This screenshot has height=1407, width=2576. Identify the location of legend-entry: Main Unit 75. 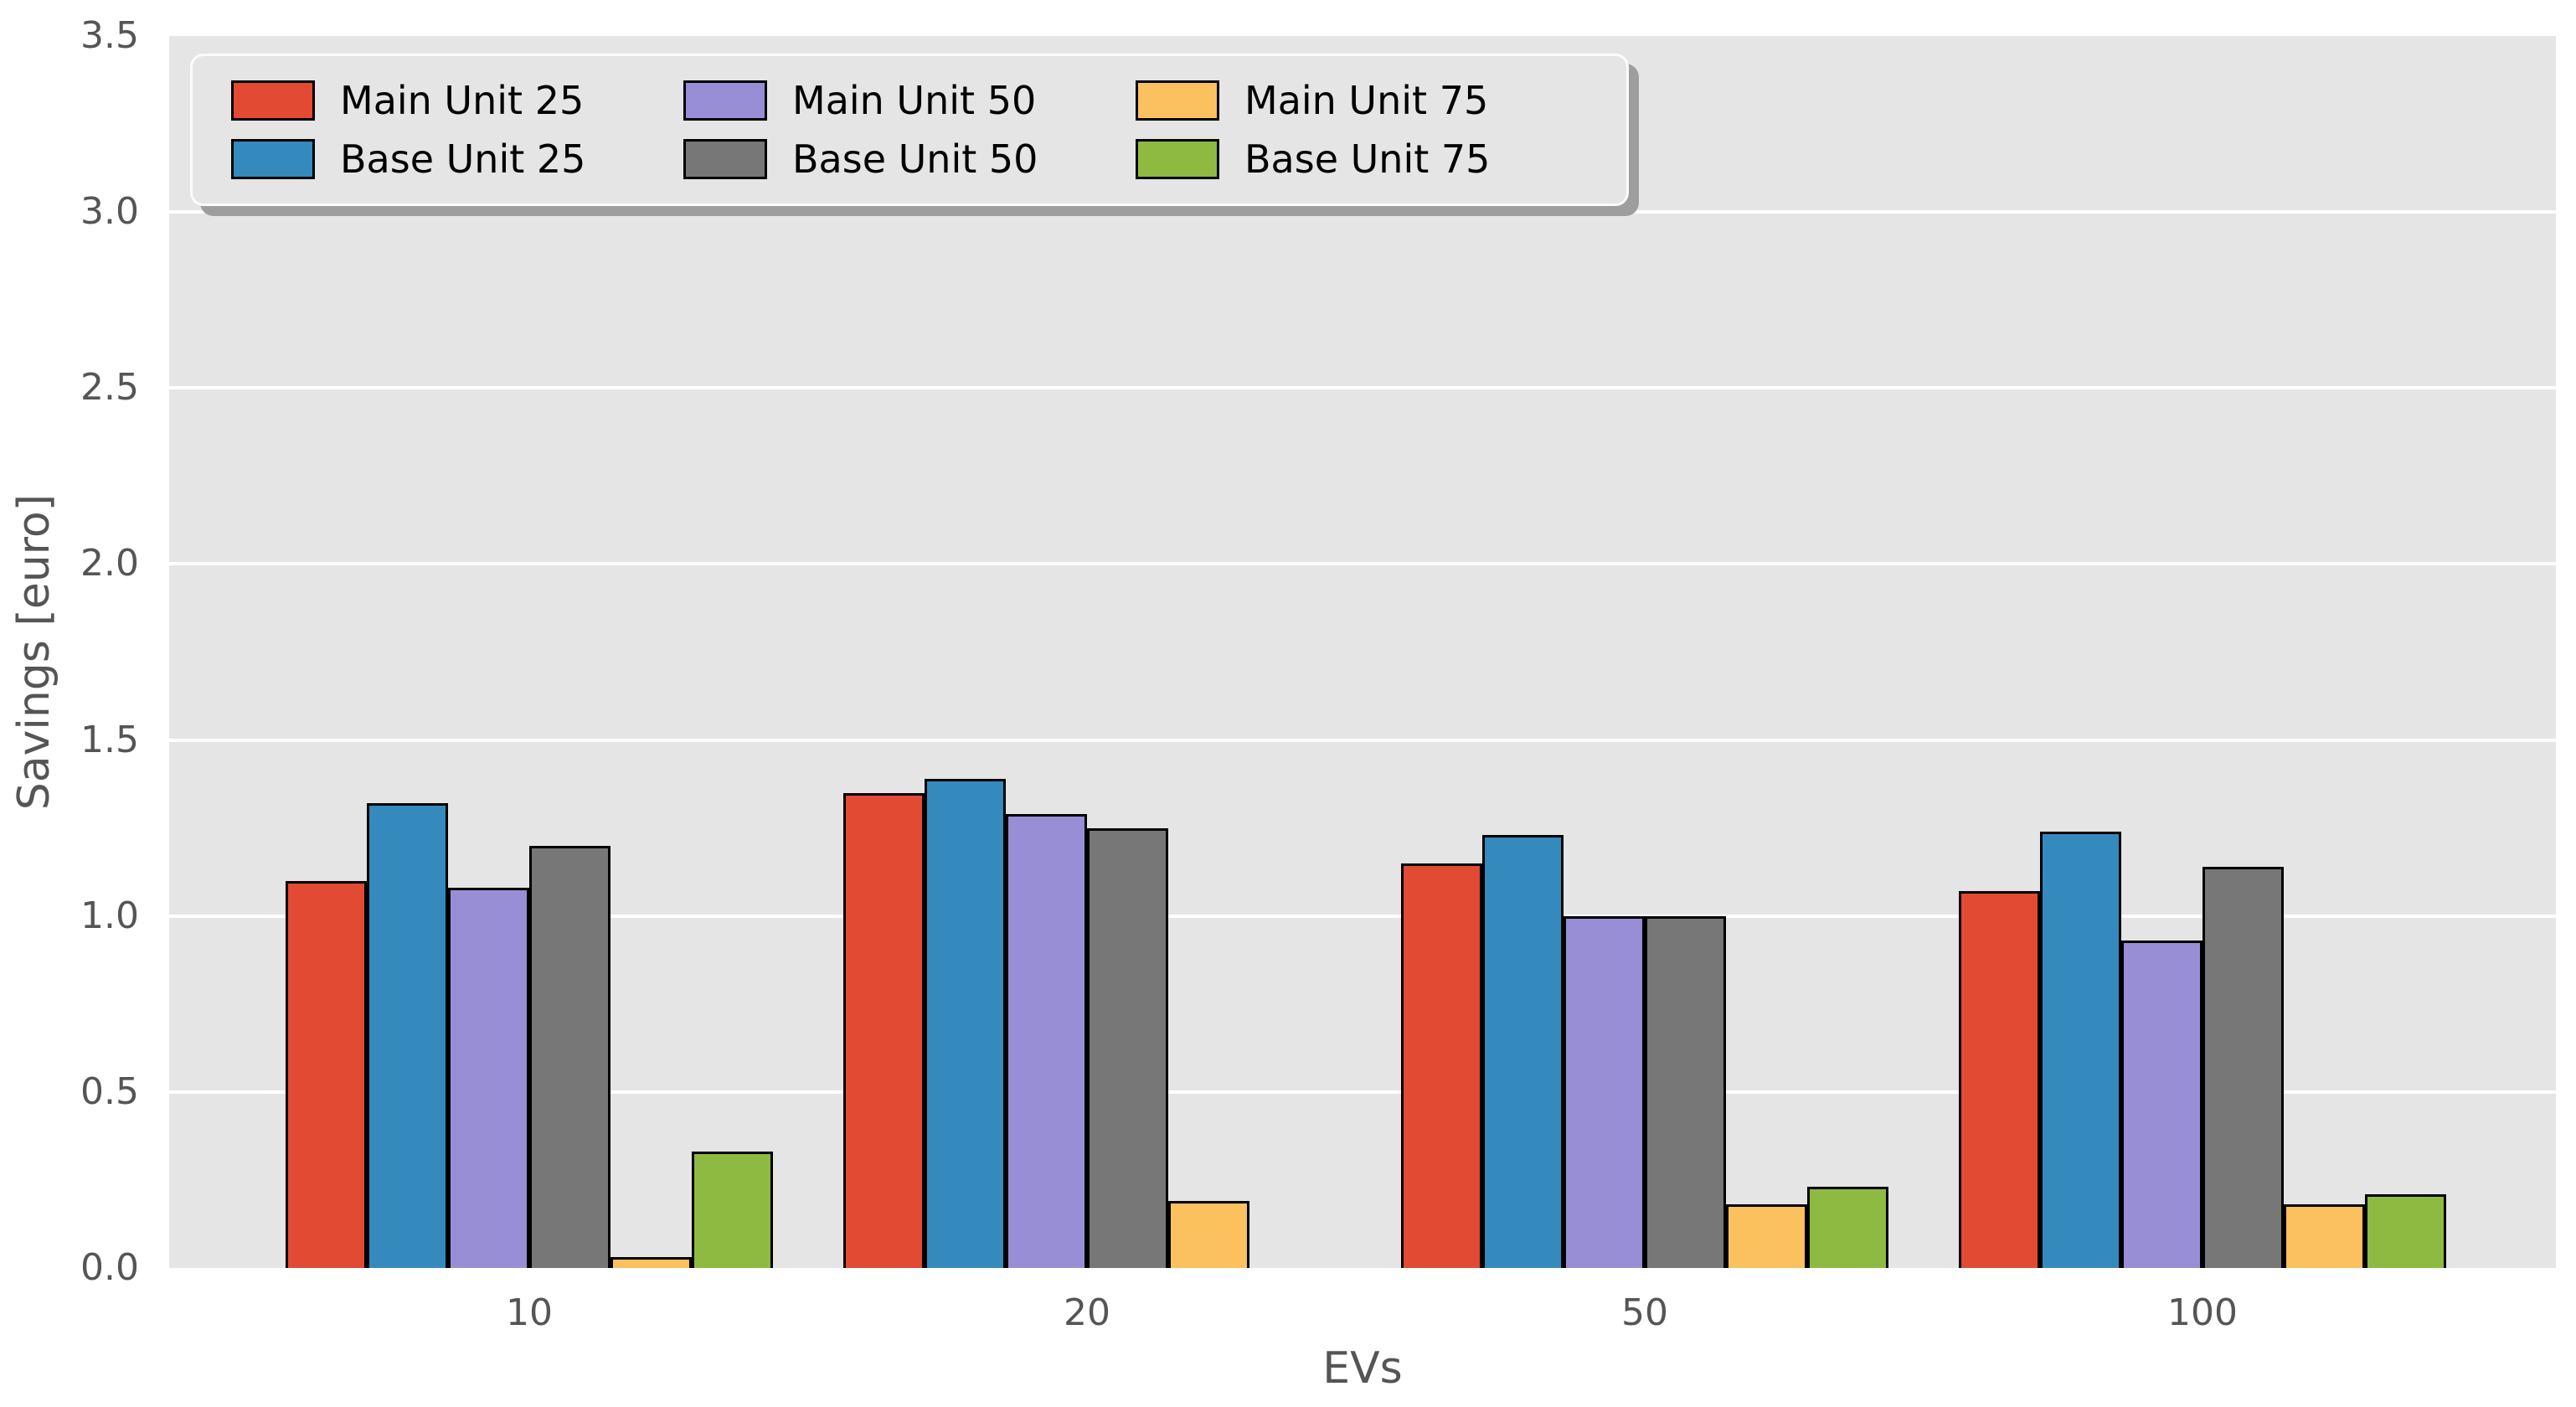
(1362, 100).